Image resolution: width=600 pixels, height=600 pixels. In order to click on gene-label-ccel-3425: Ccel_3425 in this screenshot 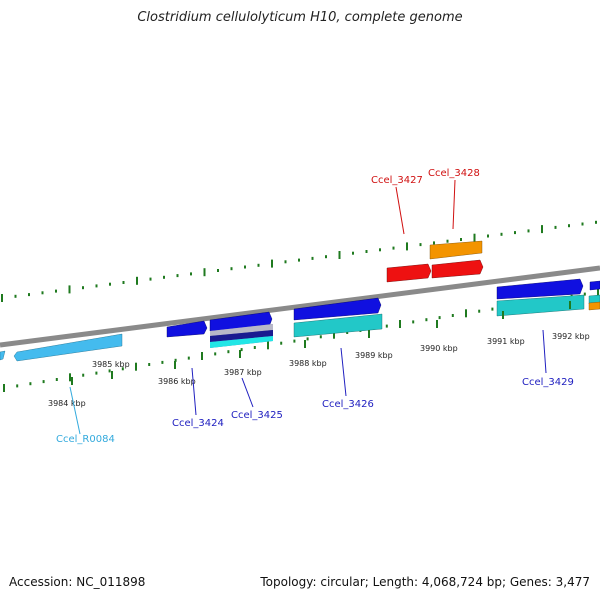, I will do `click(257, 415)`.